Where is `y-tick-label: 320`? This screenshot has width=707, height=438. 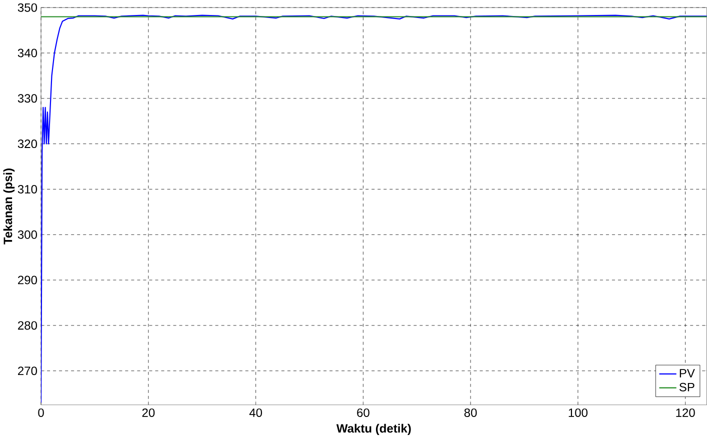 y-tick-label: 320 is located at coordinates (28, 143).